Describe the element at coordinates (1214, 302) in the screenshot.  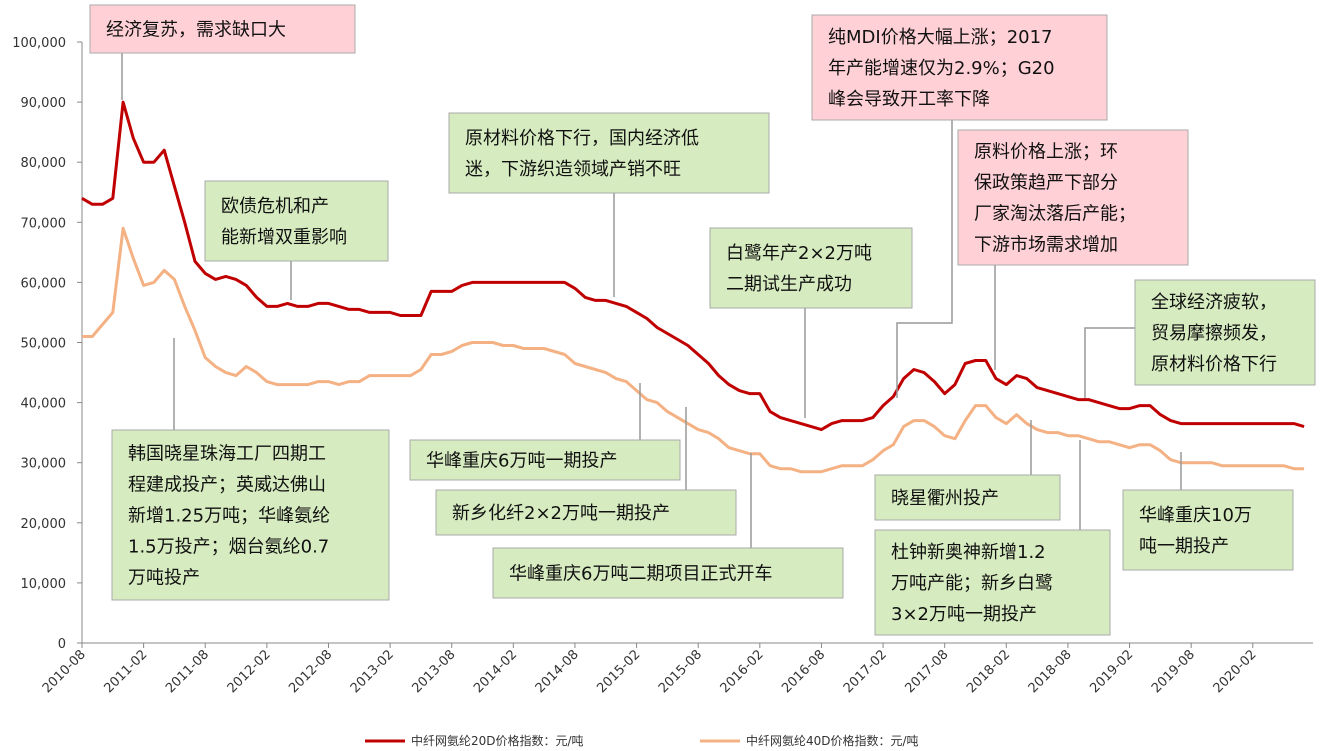
I see `annotation-text: 全球经济疲软，` at that location.